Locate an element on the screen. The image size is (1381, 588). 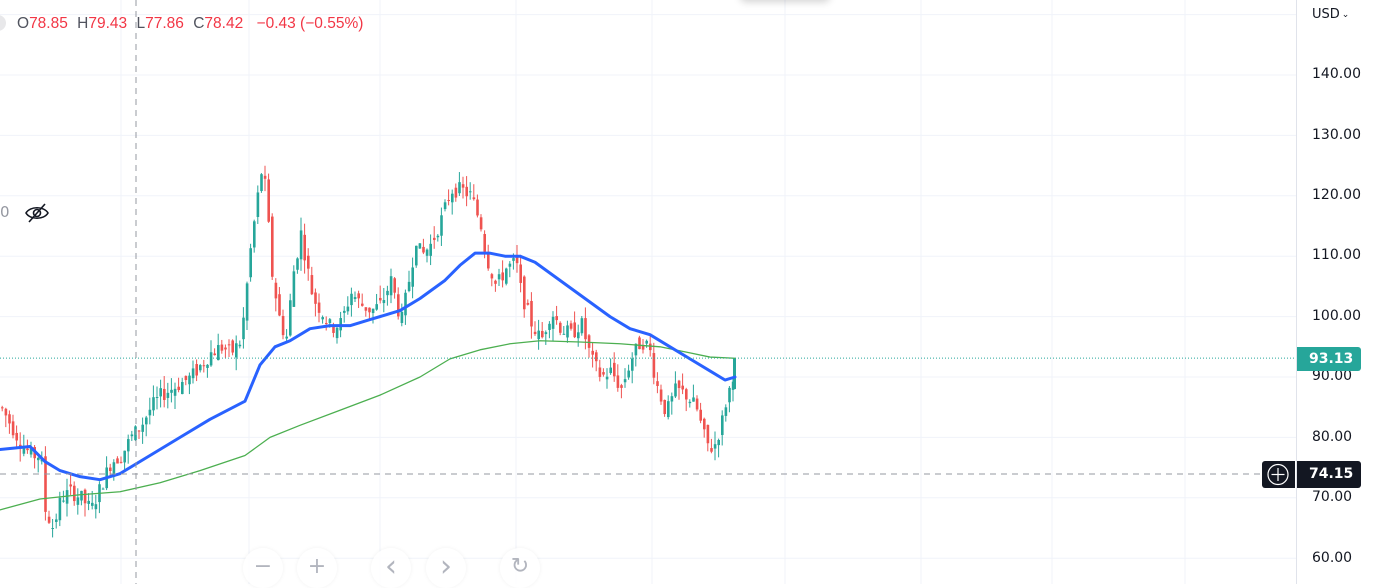
price-label: 80.00 is located at coordinates (1332, 437).